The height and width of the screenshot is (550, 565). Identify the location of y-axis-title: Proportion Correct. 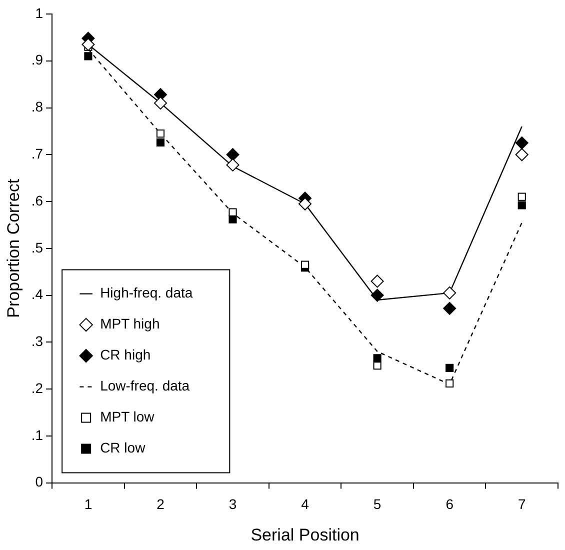
(13, 248).